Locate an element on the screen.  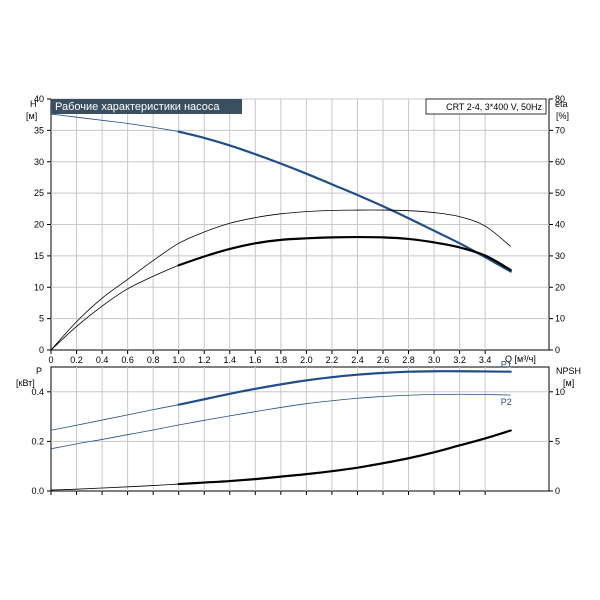
npsh-axis-unit: [м] is located at coordinates (568, 383).